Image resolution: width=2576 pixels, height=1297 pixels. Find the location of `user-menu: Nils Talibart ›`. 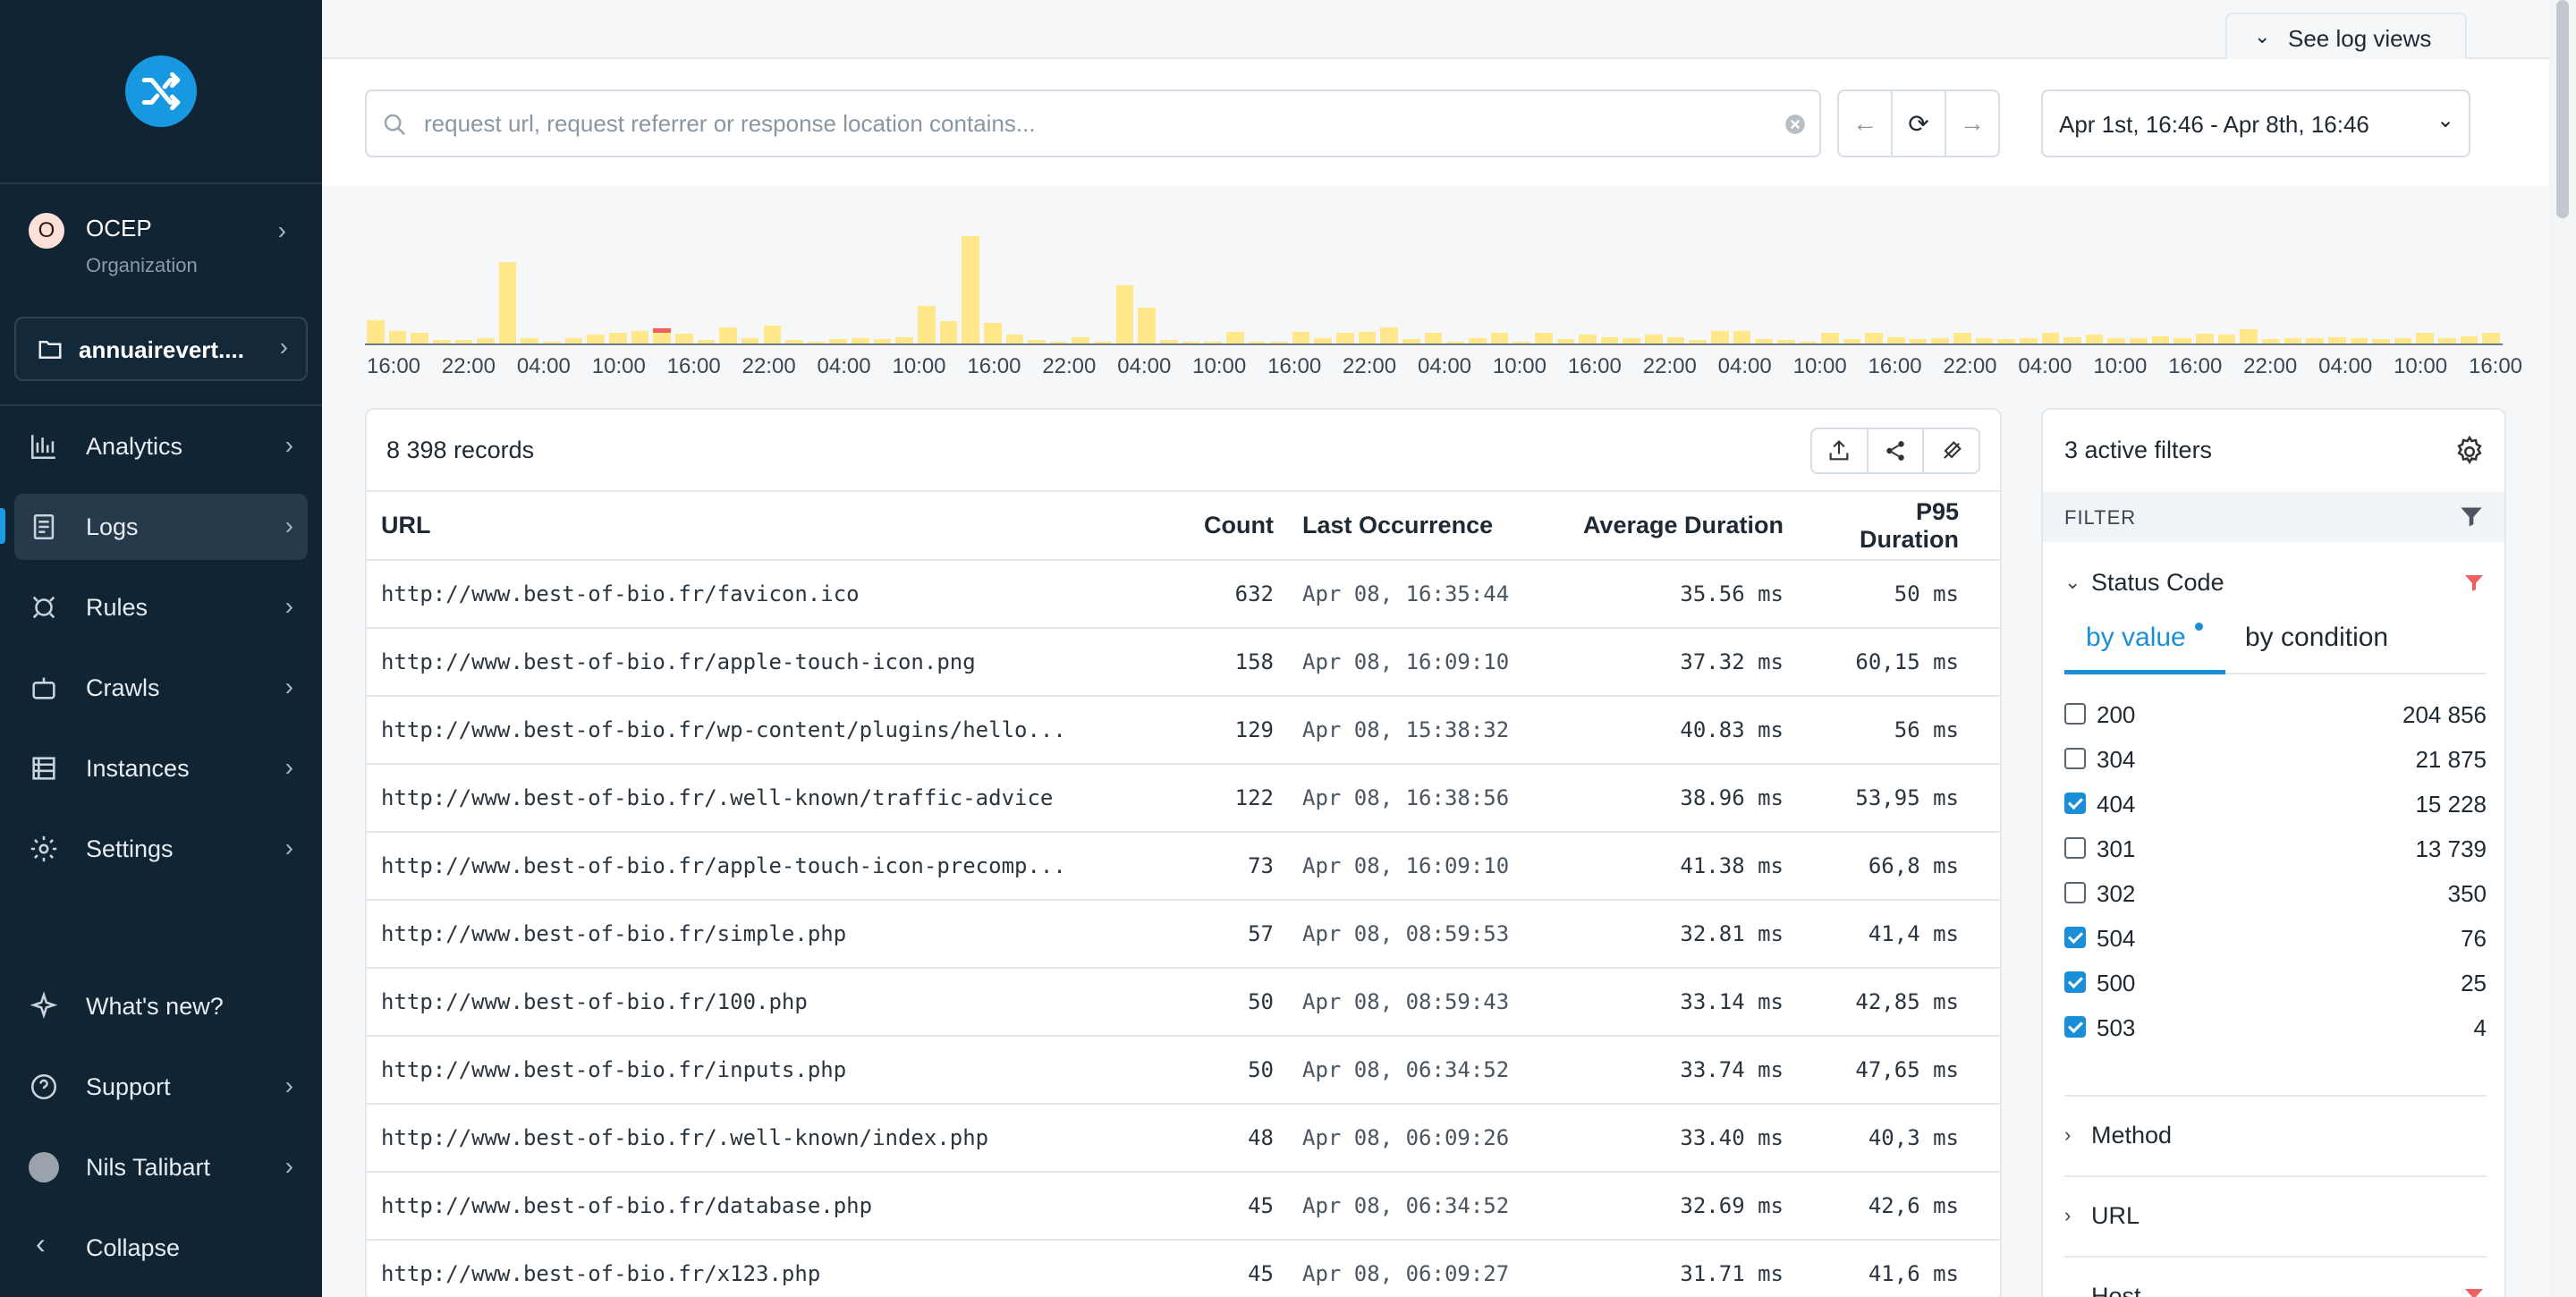

user-menu: Nils Talibart › is located at coordinates (161, 1167).